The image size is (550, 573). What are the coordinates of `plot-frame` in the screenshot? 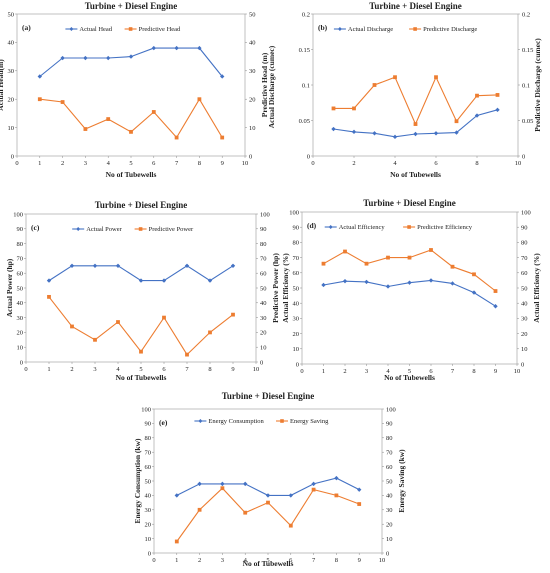 It's located at (268, 481).